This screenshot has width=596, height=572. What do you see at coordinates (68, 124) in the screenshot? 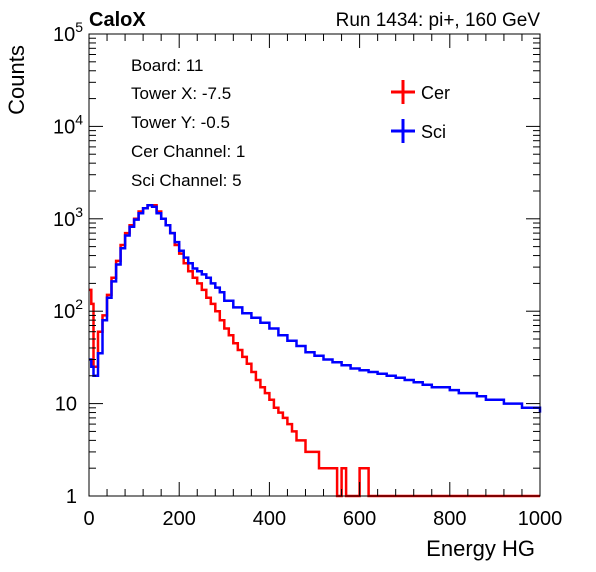
I see `y-tick-label: 10⁴` at bounding box center [68, 124].